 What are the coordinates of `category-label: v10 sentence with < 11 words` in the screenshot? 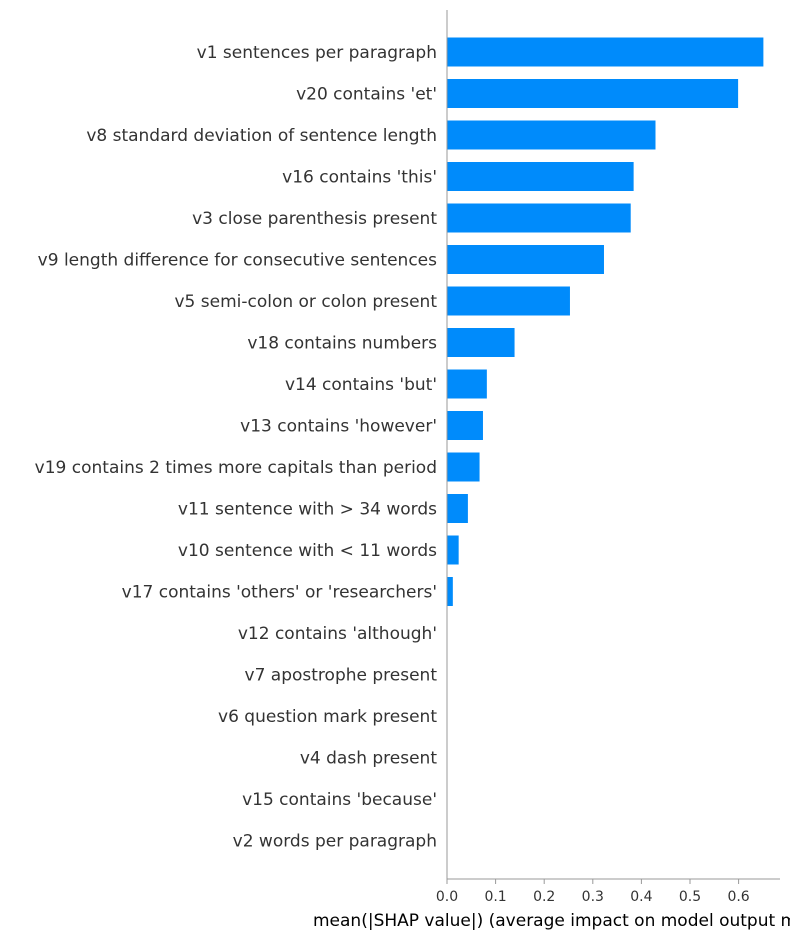 It's located at (307, 551).